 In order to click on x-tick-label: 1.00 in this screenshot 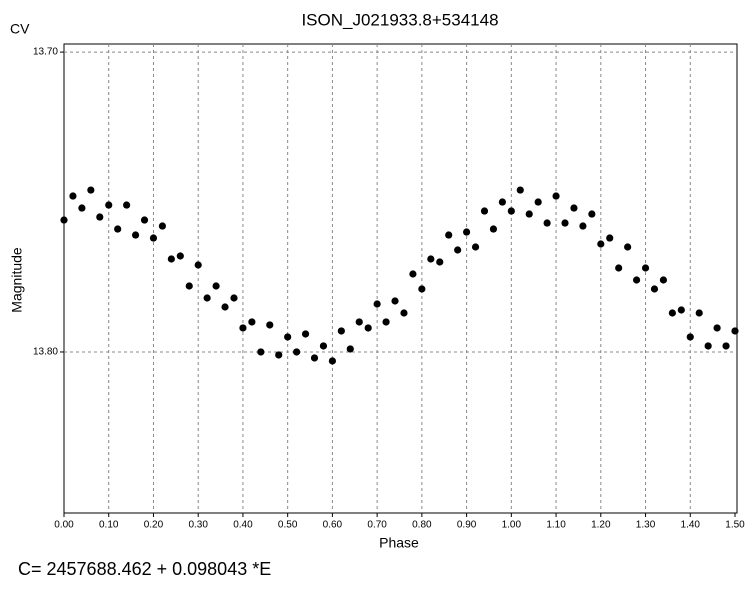, I will do `click(512, 525)`.